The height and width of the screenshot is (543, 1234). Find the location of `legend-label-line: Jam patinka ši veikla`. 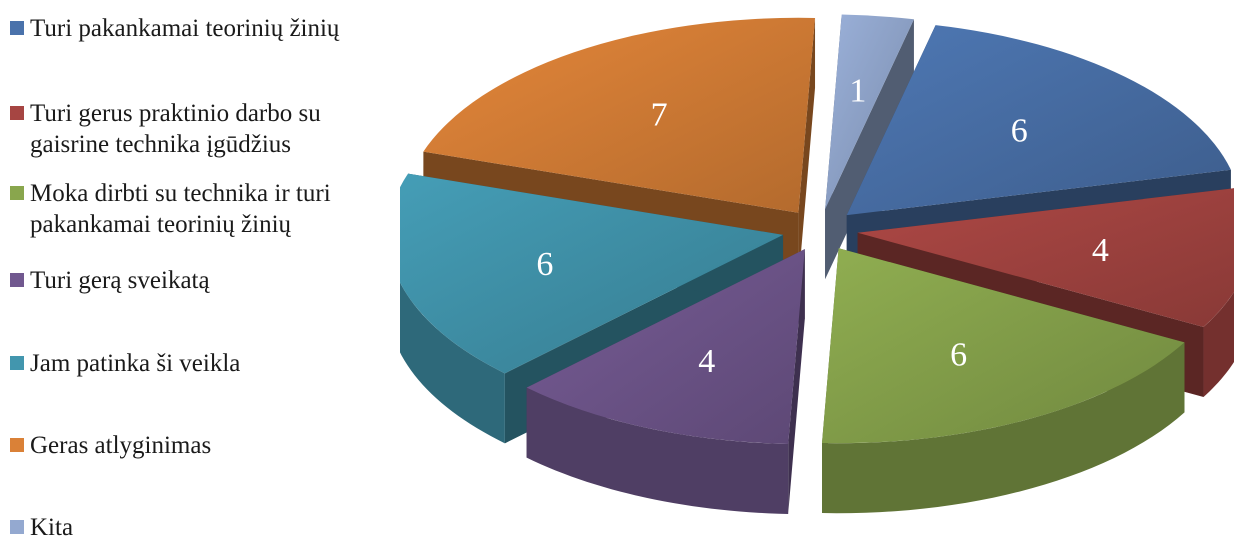

legend-label-line: Jam patinka ši veikla is located at coordinates (135, 363).